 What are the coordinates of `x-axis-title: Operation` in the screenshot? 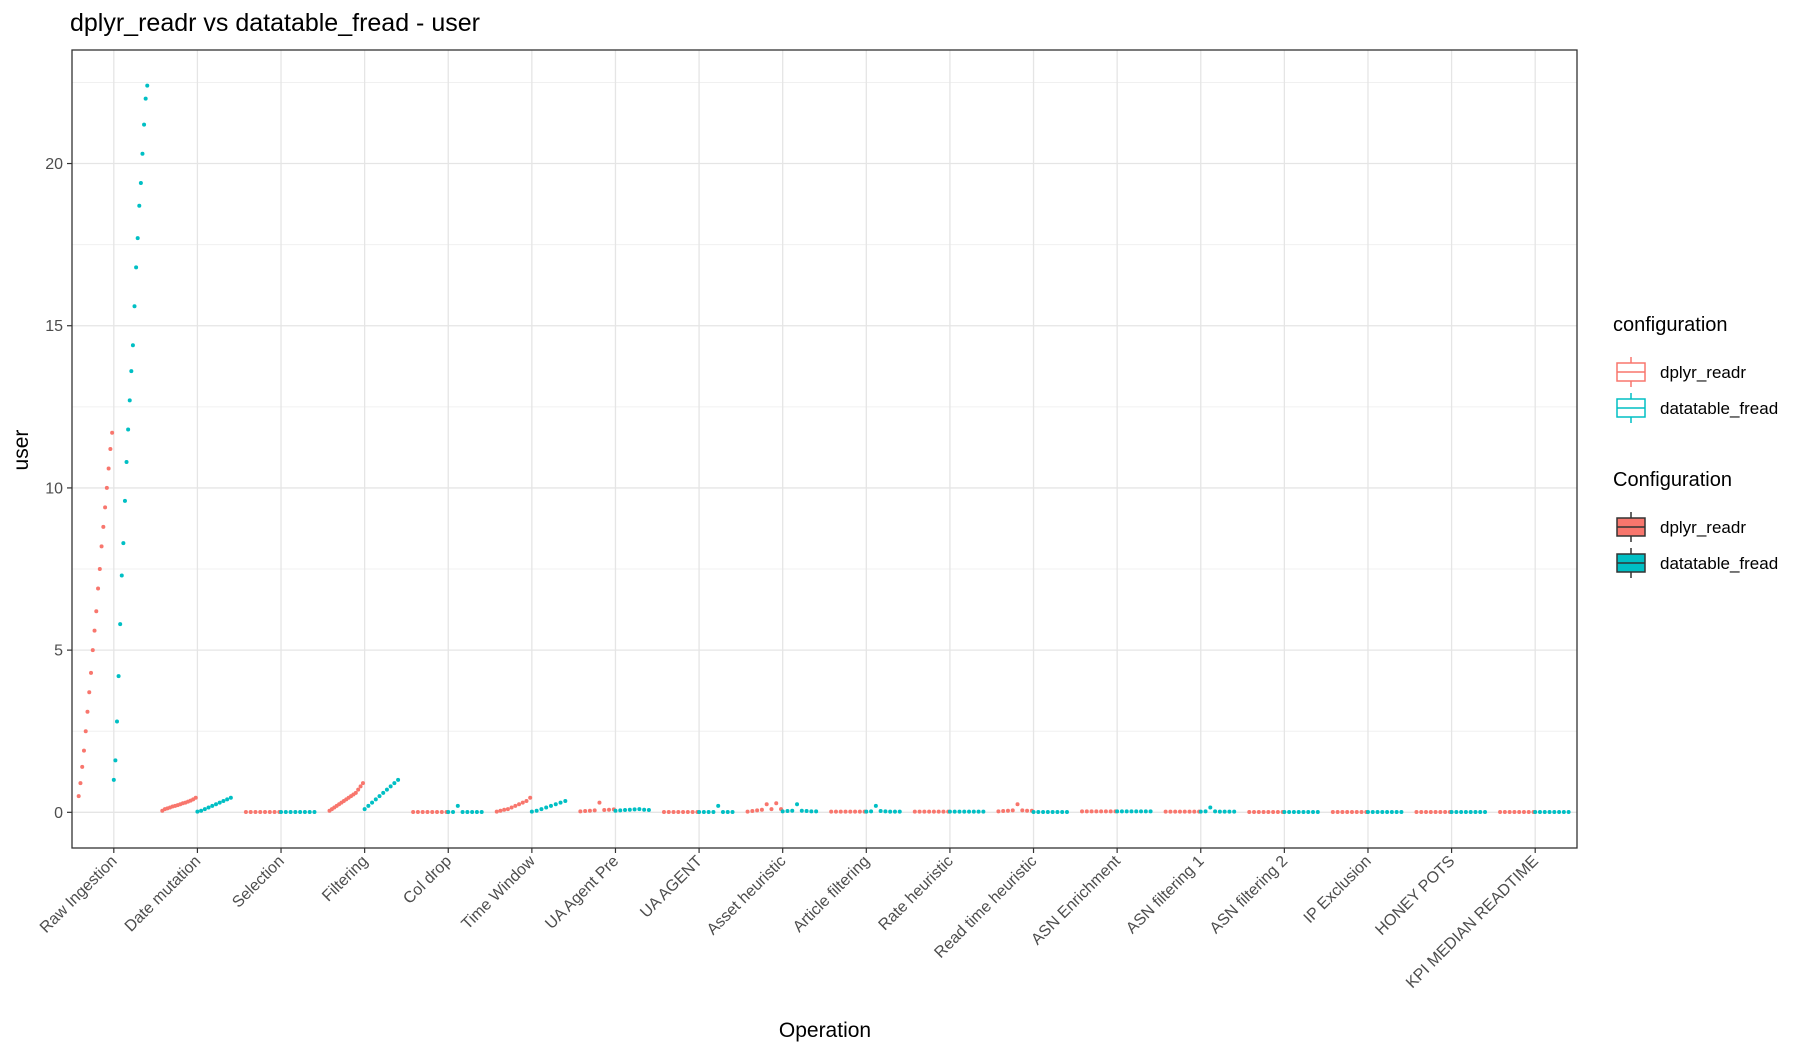 It's located at (825, 1030).